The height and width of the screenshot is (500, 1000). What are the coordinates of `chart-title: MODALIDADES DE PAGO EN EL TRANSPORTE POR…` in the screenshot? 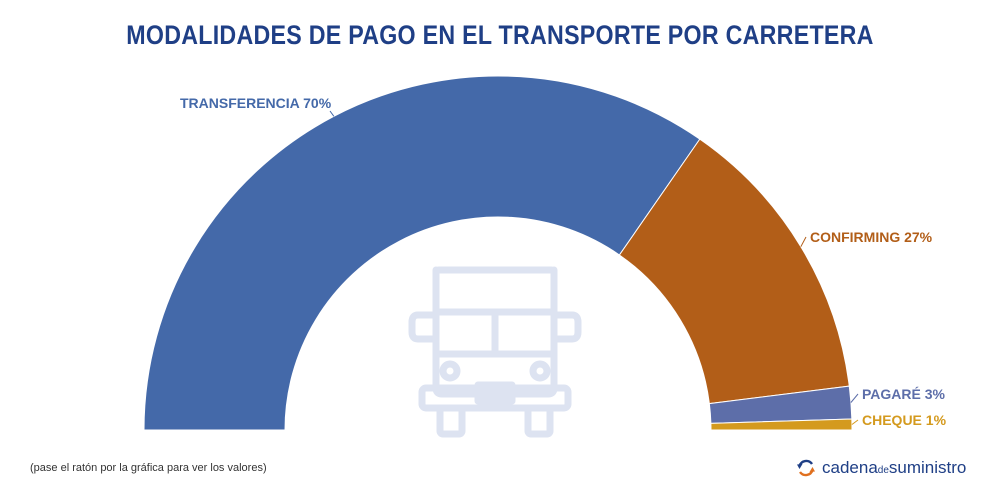 It's located at (500, 35).